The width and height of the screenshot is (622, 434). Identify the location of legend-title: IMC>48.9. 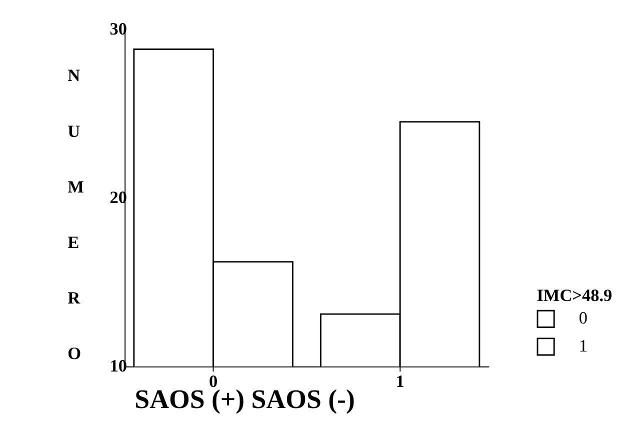
(574, 296).